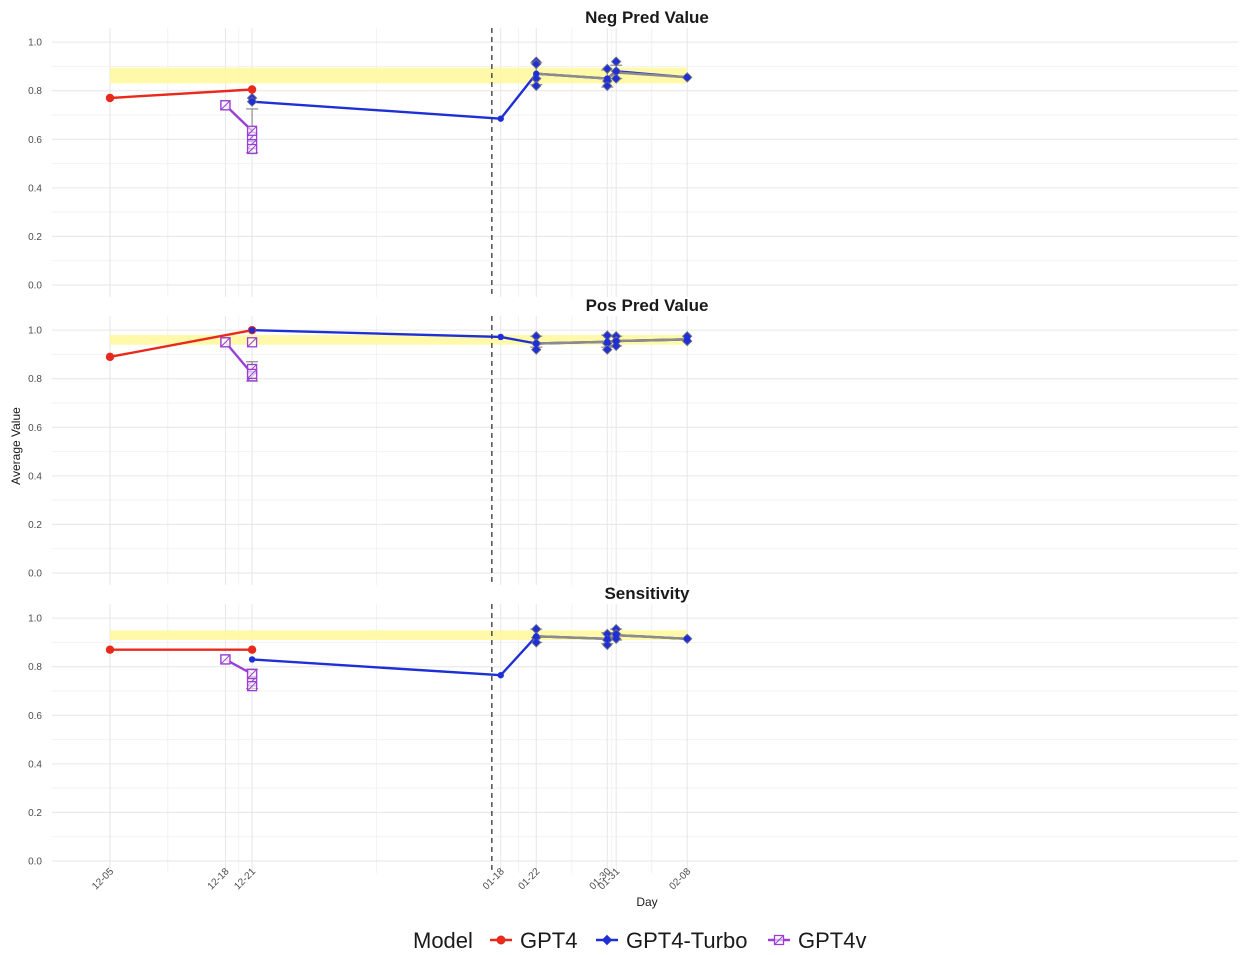 The height and width of the screenshot is (955, 1240). I want to click on legend: Model GPT4 GPT4-Turbo GPT4v, so click(639, 940).